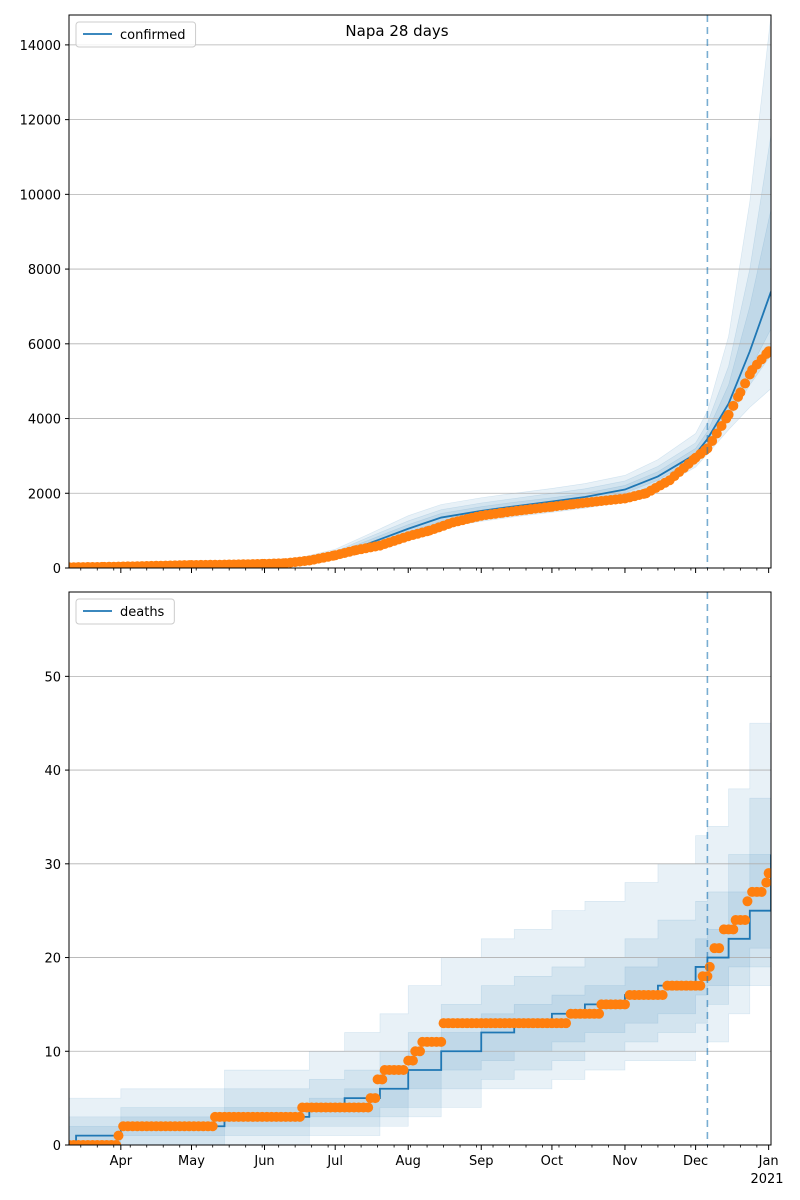  What do you see at coordinates (52, 865) in the screenshot?
I see `y-tick-label: 30` at bounding box center [52, 865].